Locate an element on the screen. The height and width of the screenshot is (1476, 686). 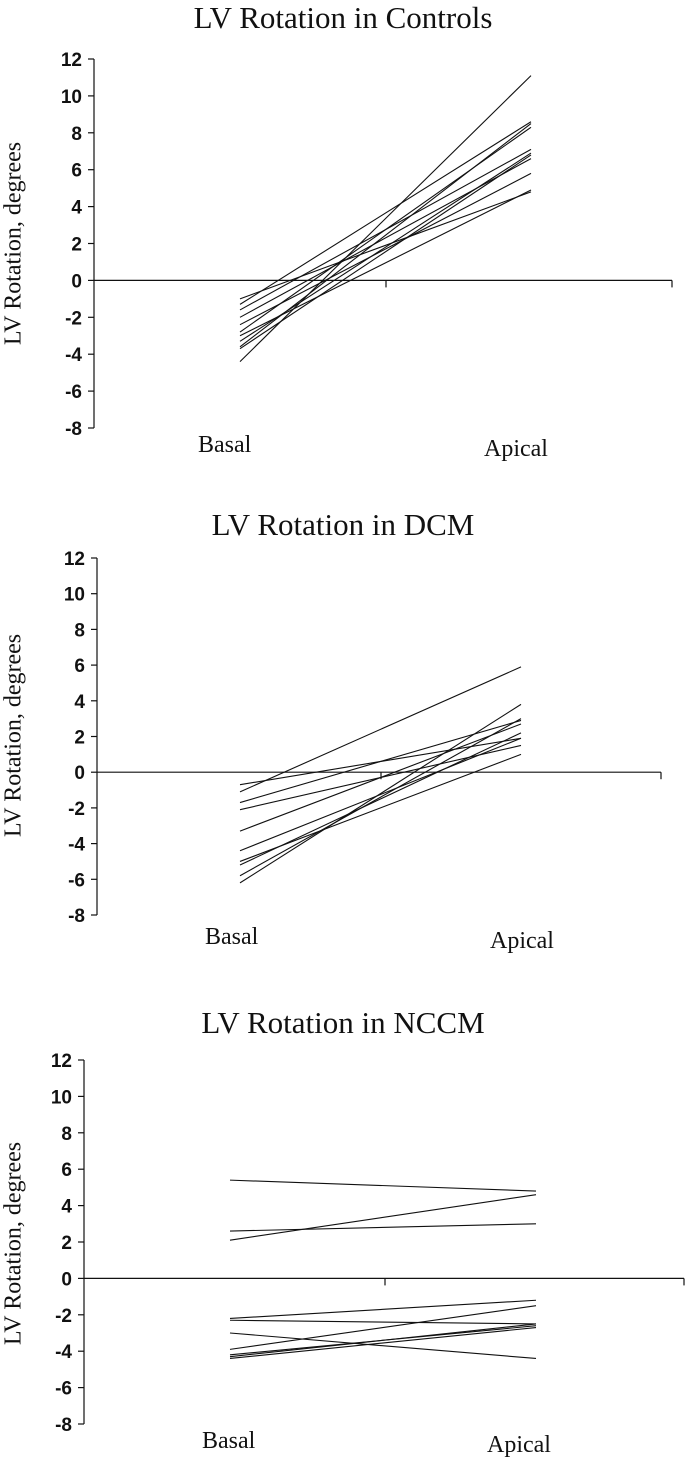
chart-title: LV Rotation in NCCM is located at coordinates (343, 1022).